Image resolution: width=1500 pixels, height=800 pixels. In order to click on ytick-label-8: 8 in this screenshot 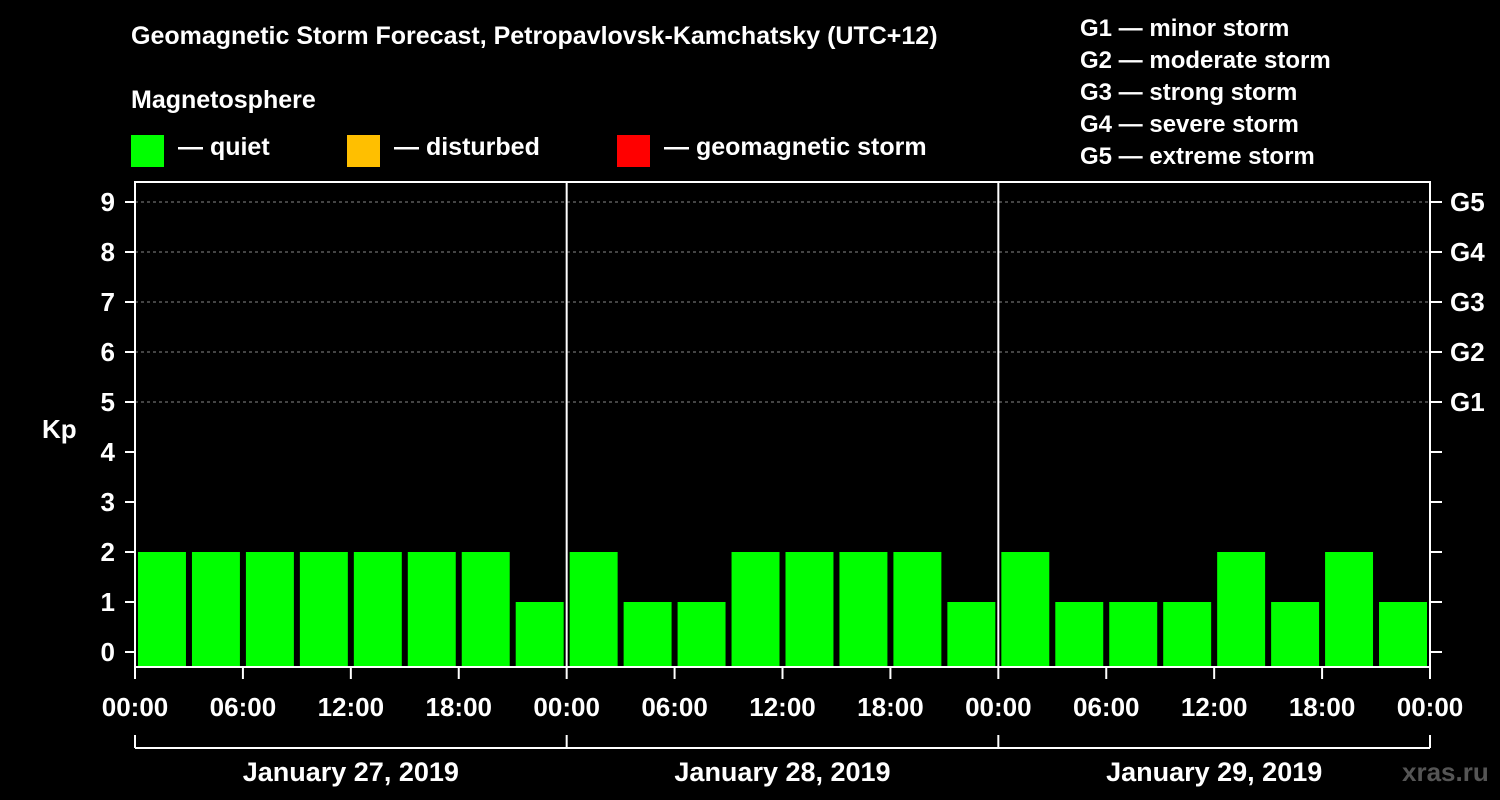, I will do `click(108, 252)`.